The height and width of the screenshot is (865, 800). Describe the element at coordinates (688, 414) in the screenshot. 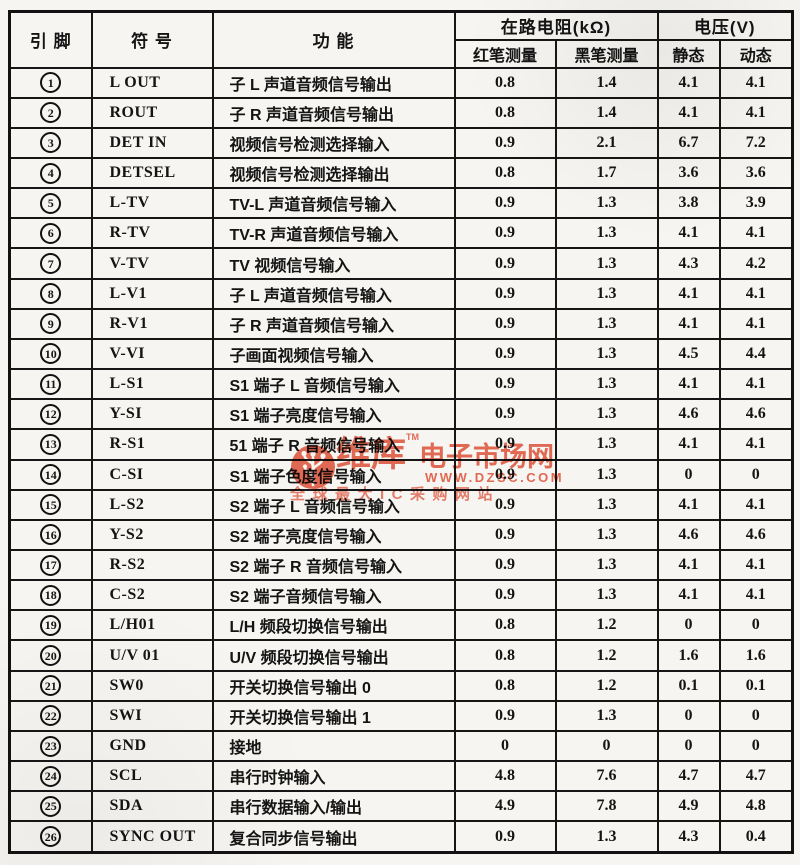

I see `static-voltage-value: 4.6` at that location.